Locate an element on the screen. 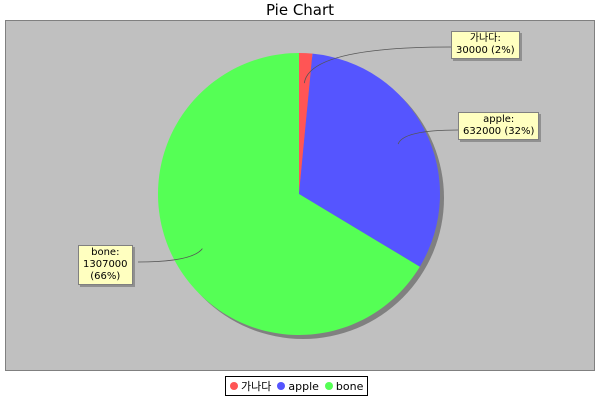  pie-slice-apple is located at coordinates (369, 160).